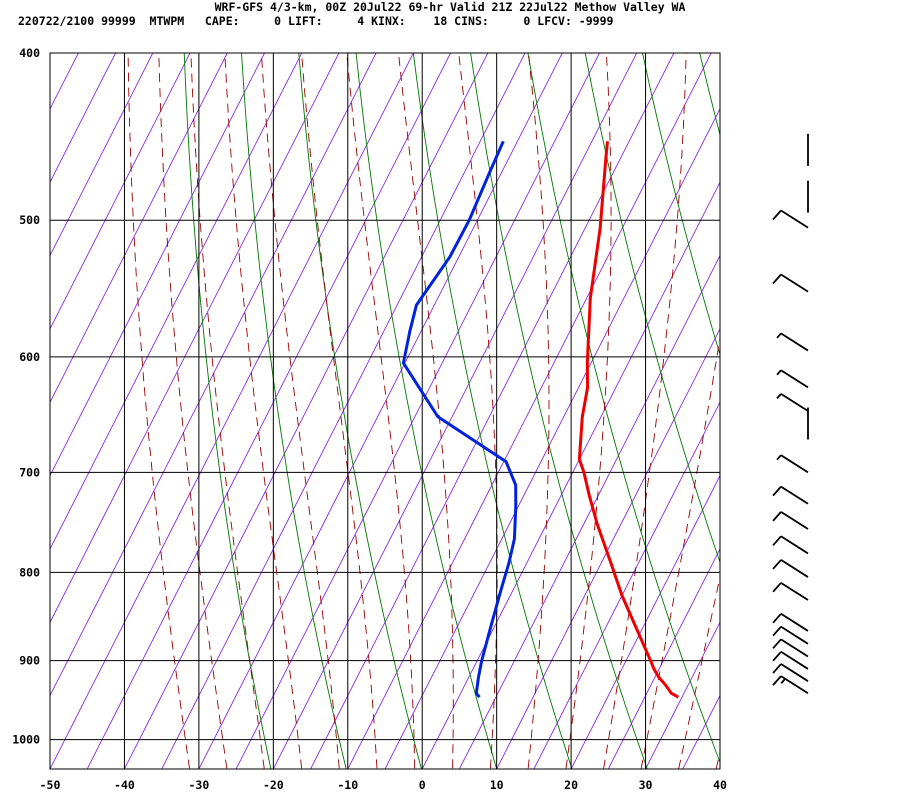 This screenshot has height=800, width=900. What do you see at coordinates (646, 785) in the screenshot?
I see `x-tick-label: 30` at bounding box center [646, 785].